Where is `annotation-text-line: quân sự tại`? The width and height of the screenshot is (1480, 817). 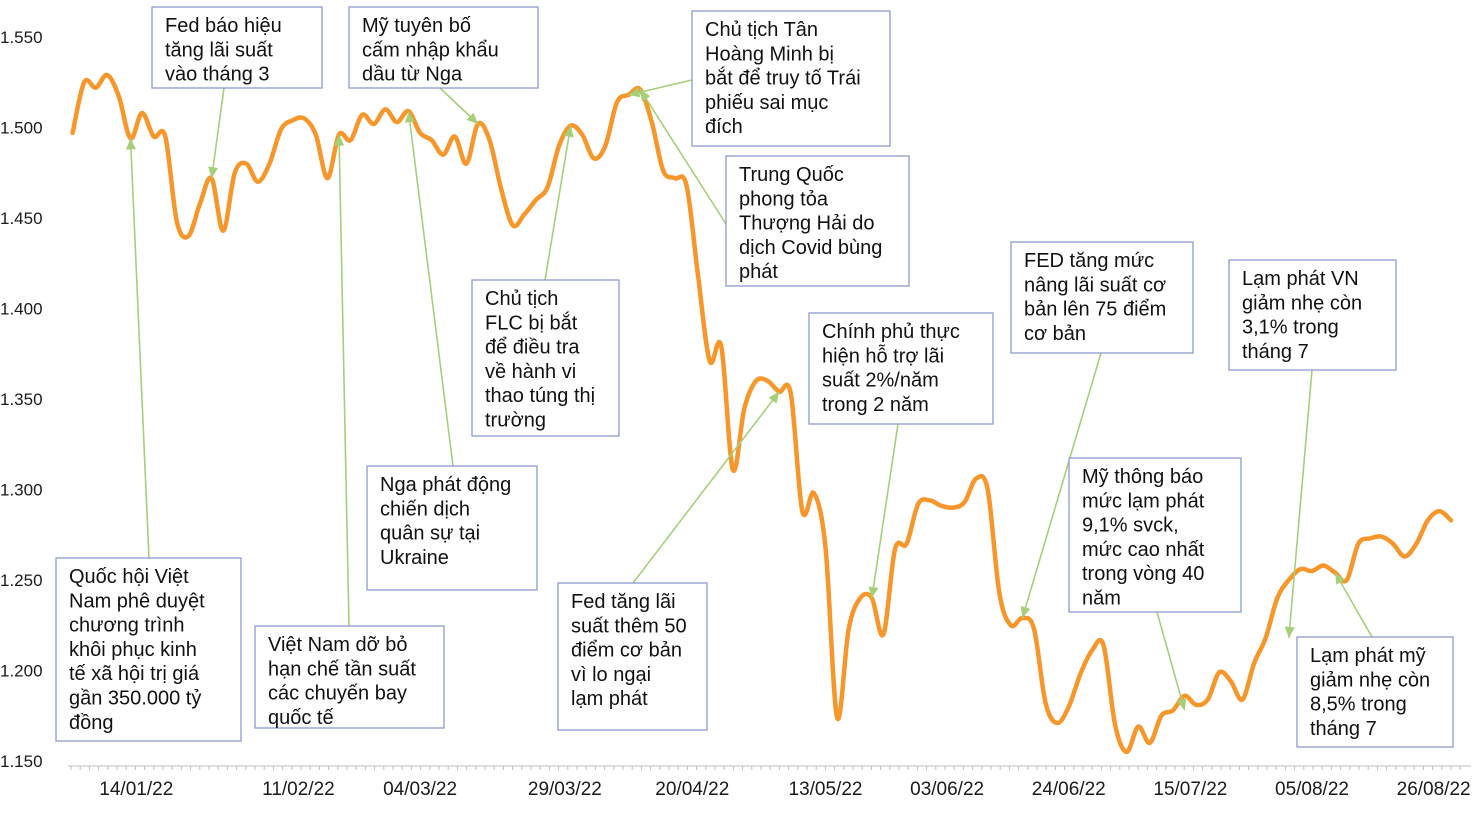 annotation-text-line: quân sự tại is located at coordinates (430, 534).